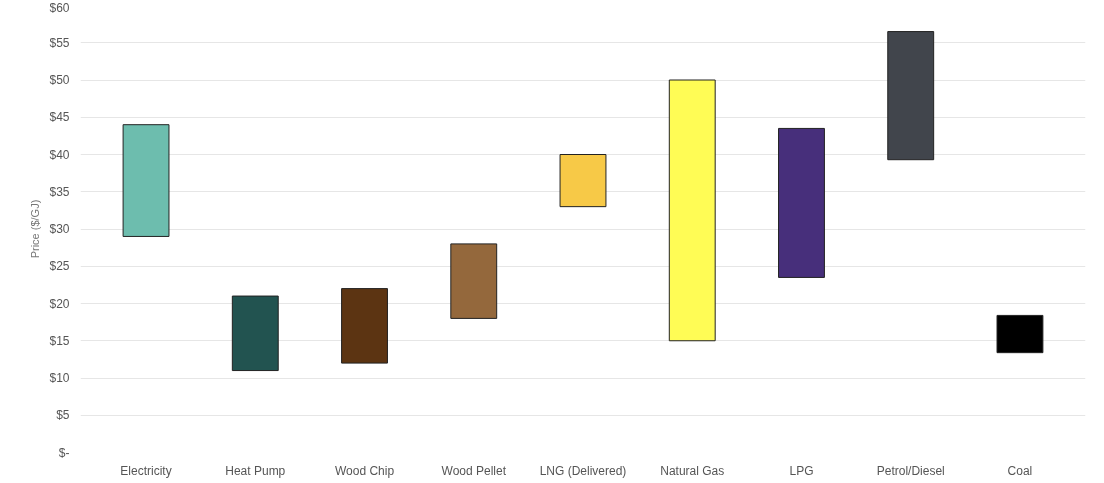  What do you see at coordinates (474, 470) in the screenshot?
I see `x-tick-label: Wood Pellet` at bounding box center [474, 470].